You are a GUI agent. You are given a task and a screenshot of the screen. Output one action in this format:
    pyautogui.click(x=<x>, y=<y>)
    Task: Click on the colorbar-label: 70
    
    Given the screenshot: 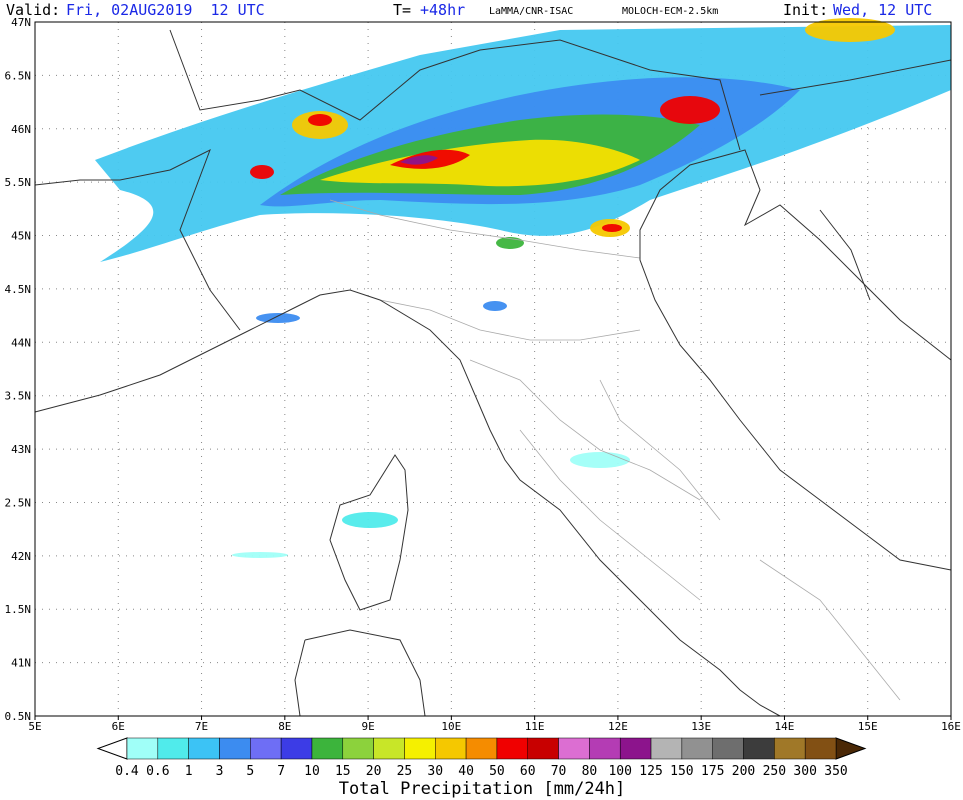 What is the action you would take?
    pyautogui.click(x=559, y=771)
    